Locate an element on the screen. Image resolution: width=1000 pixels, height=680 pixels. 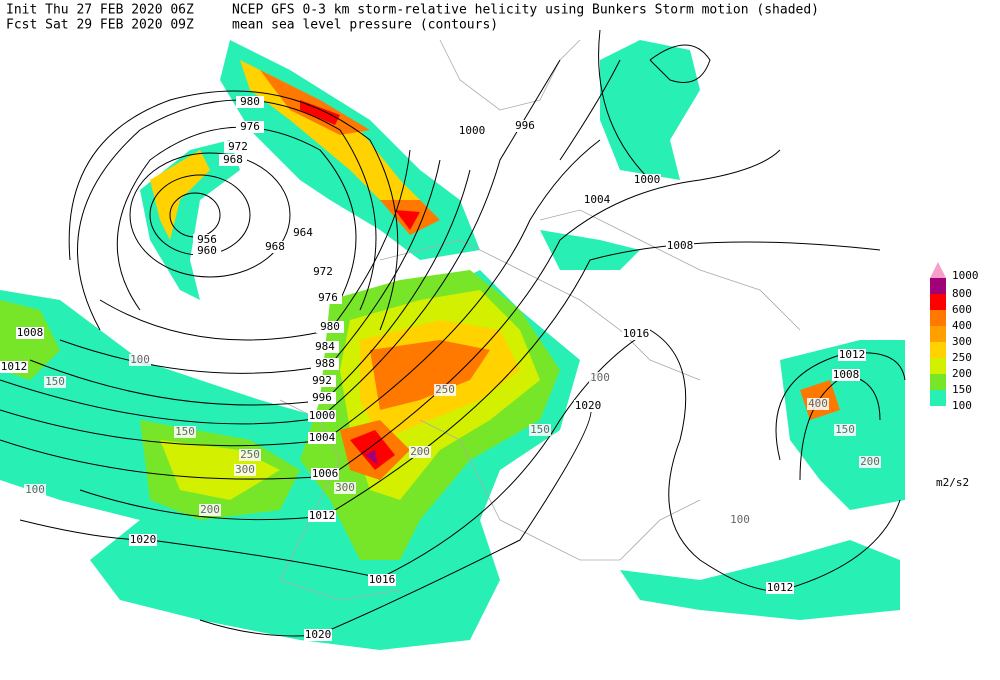
forecast-time: Fcst Sat 29 FEB 2020 09Z is located at coordinates (100, 25).